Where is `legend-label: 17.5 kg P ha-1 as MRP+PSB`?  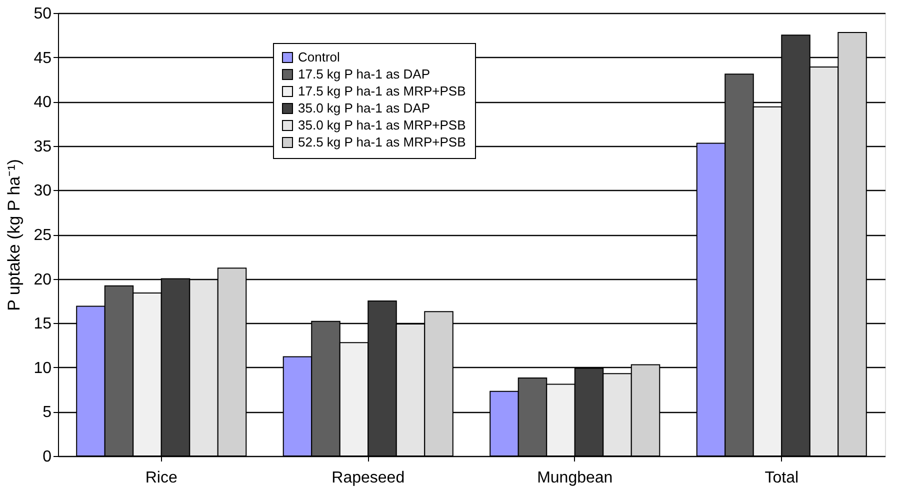
legend-label: 17.5 kg P ha-1 as MRP+PSB is located at coordinates (382, 91).